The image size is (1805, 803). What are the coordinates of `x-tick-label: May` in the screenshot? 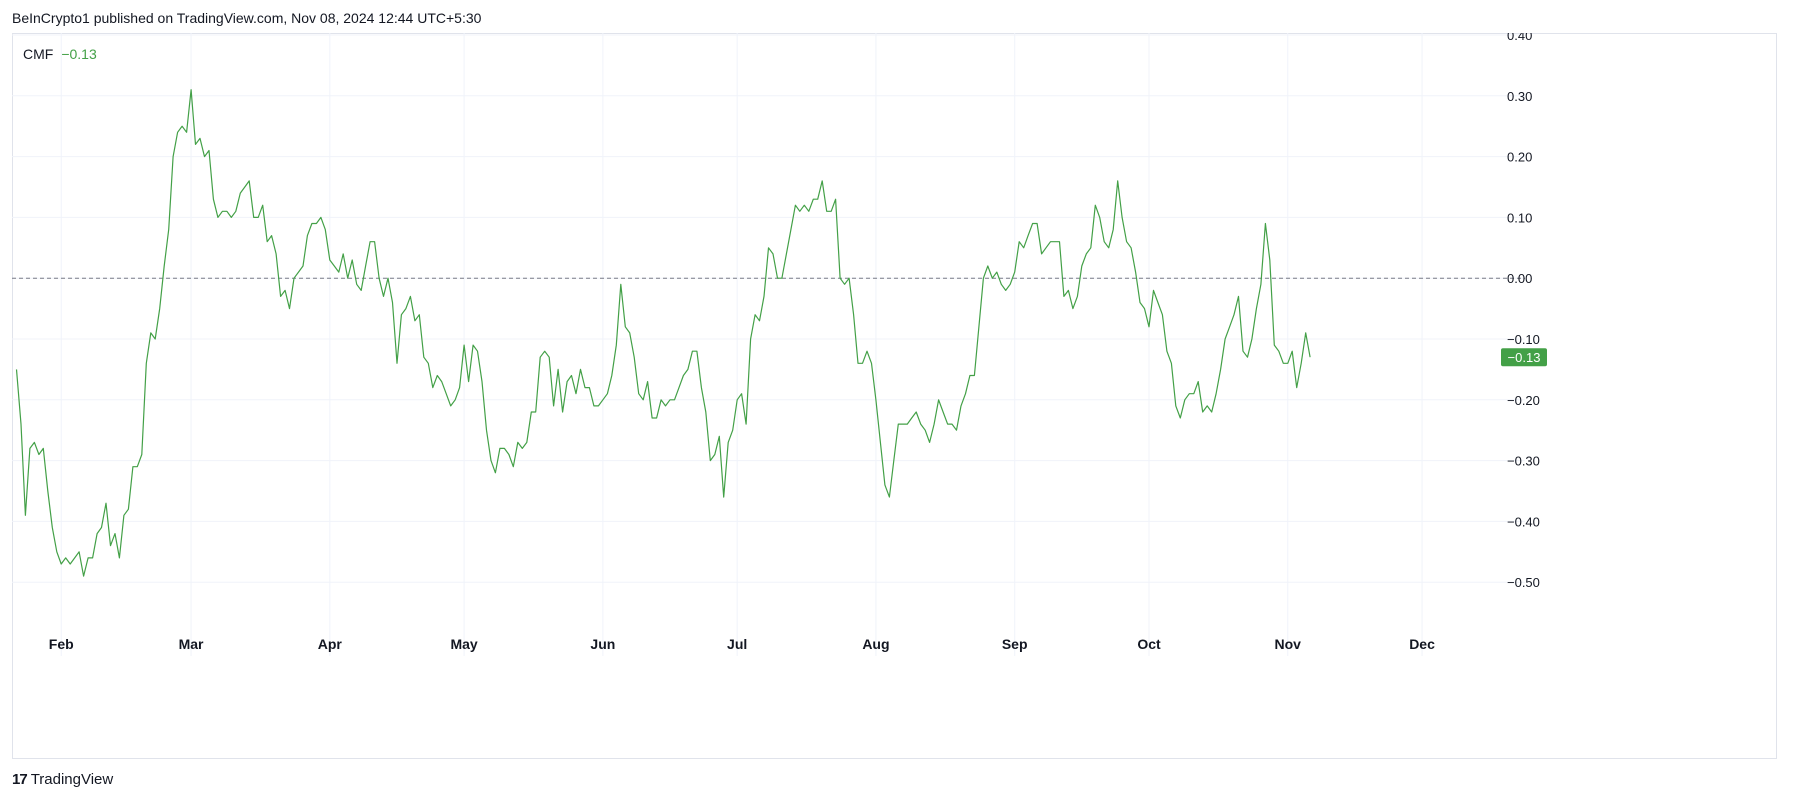 It's located at (463, 644).